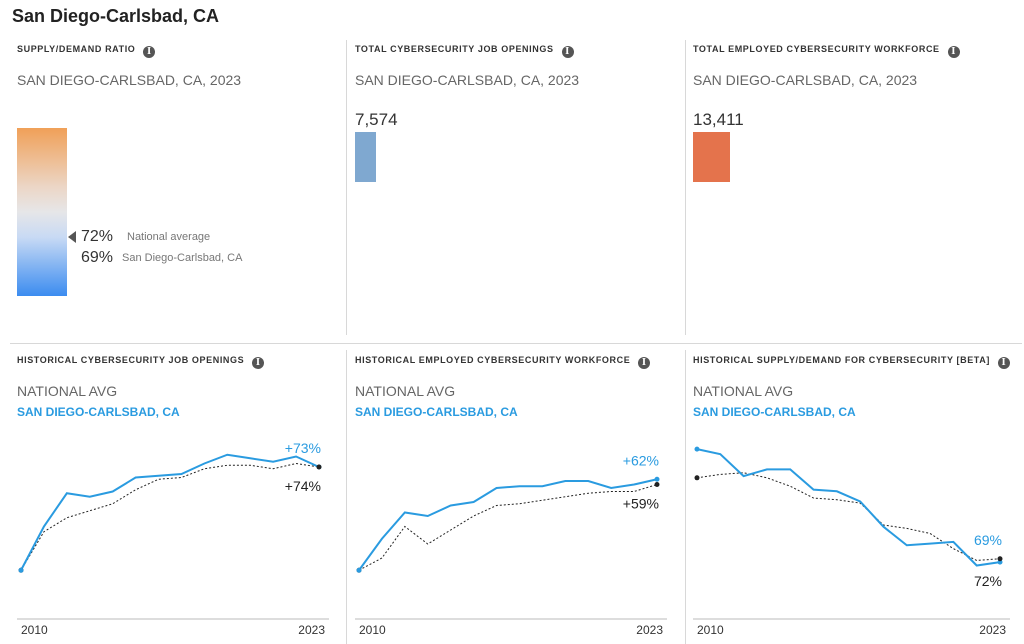 This screenshot has height=644, width=1024. Describe the element at coordinates (988, 581) in the screenshot. I see `national-end-label: 72%` at that location.